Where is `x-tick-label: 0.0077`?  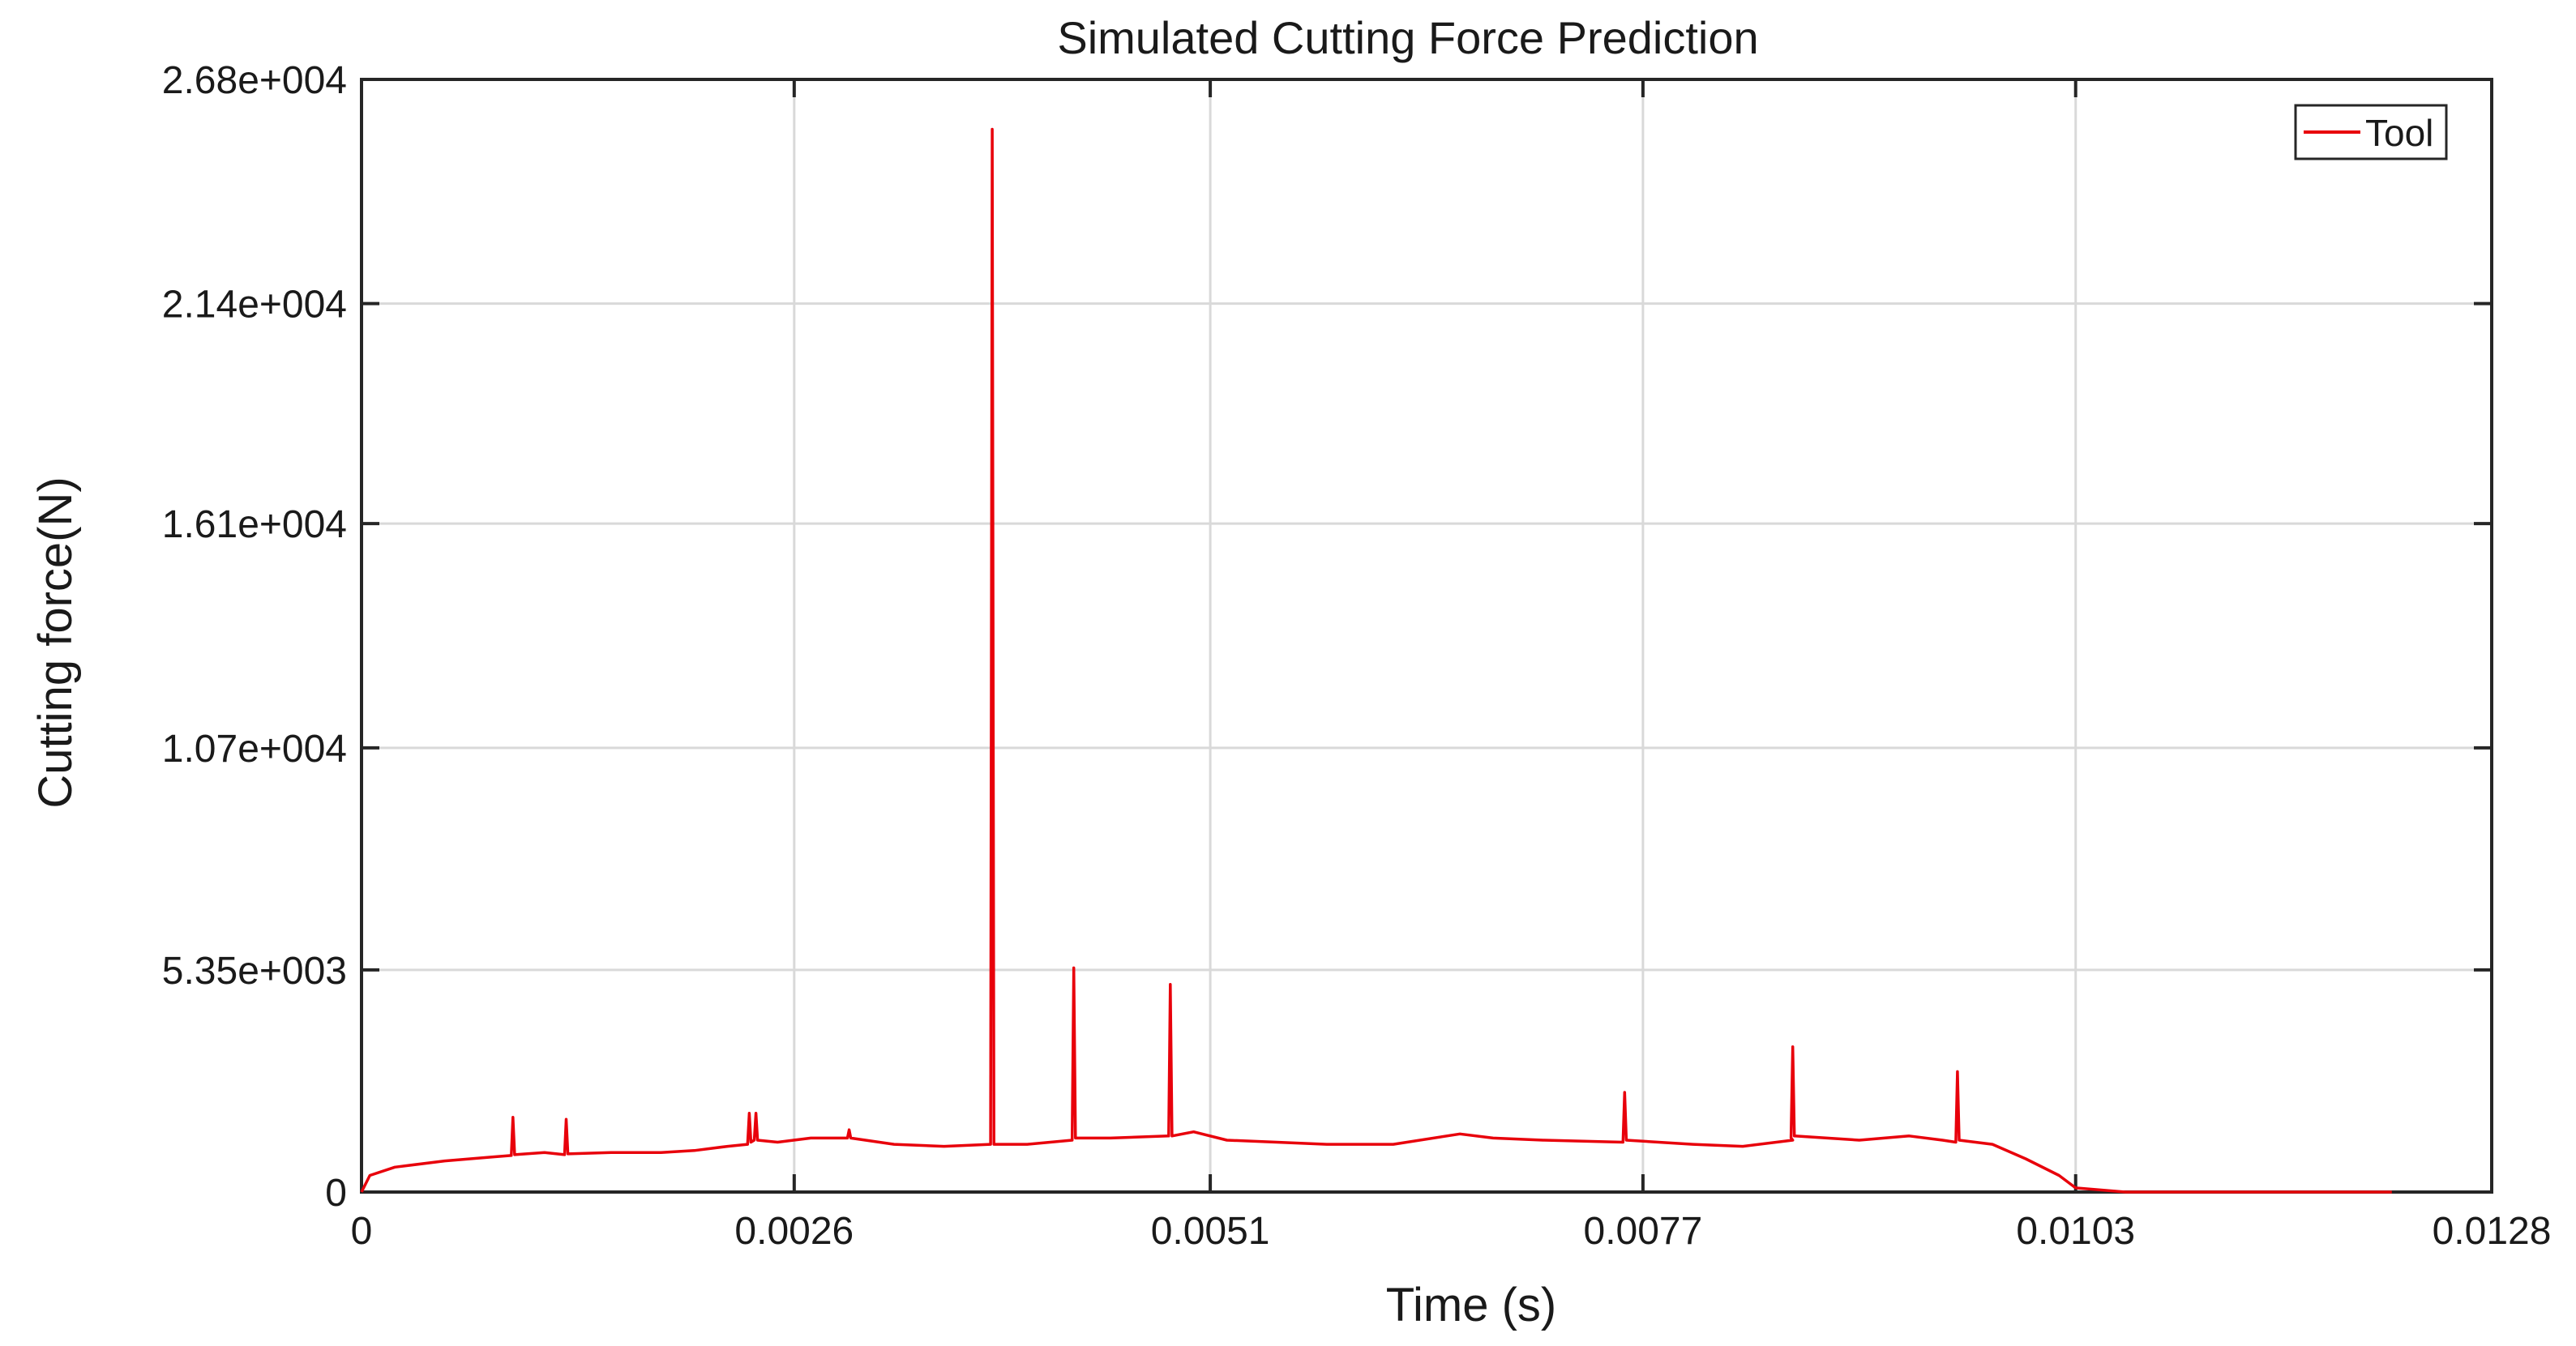 x-tick-label: 0.0077 is located at coordinates (1643, 1231).